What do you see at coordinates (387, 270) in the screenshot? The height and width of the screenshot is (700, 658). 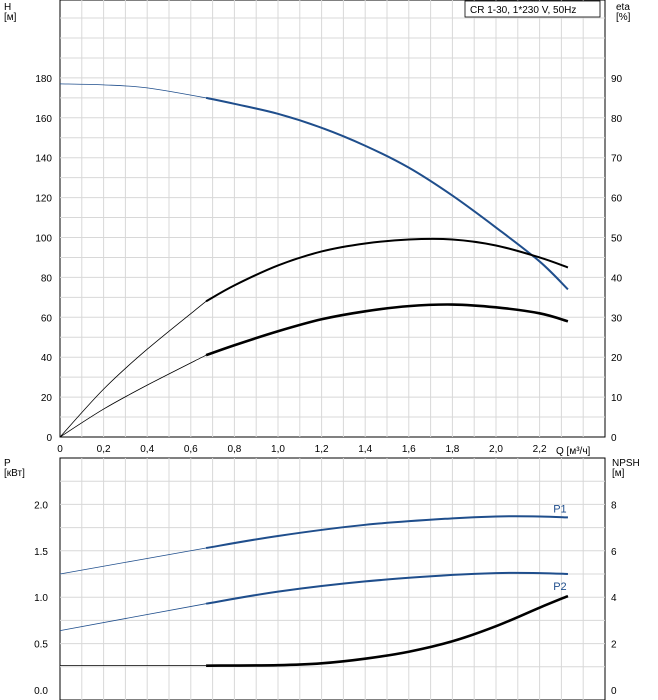 I see `efficiency-curve` at bounding box center [387, 270].